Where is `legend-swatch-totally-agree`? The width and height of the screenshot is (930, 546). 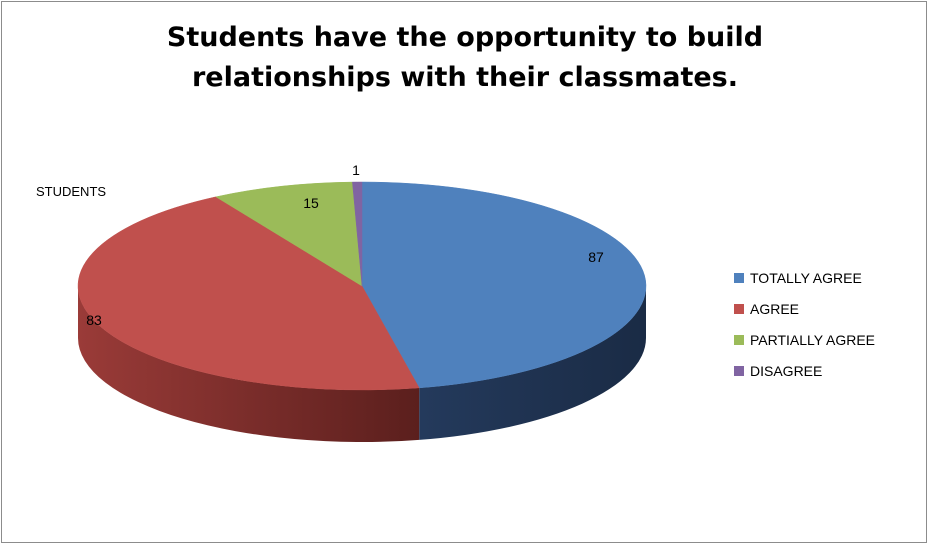 legend-swatch-totally-agree is located at coordinates (739, 278).